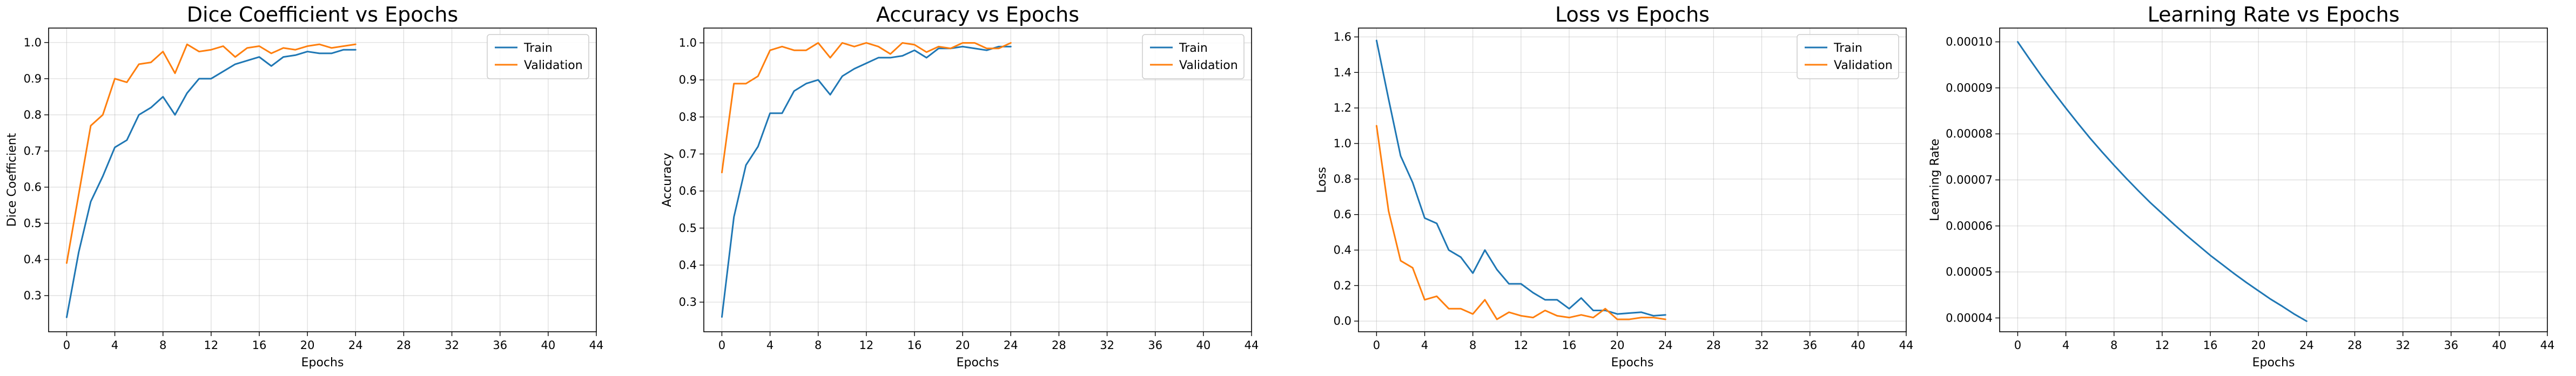  What do you see at coordinates (1969, 42) in the screenshot?
I see `y-tick-label: 0.00010` at bounding box center [1969, 42].